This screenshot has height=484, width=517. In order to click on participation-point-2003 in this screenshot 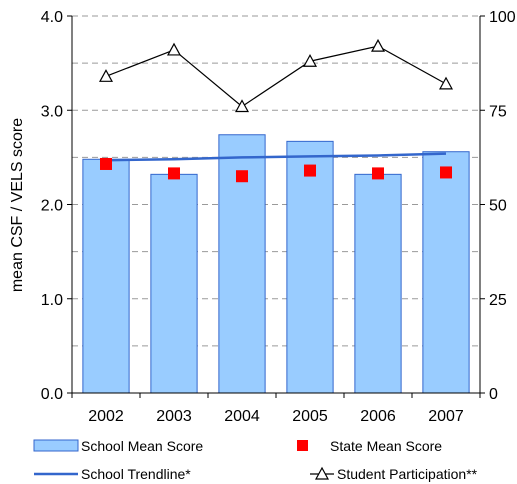, I will do `click(174, 49)`.